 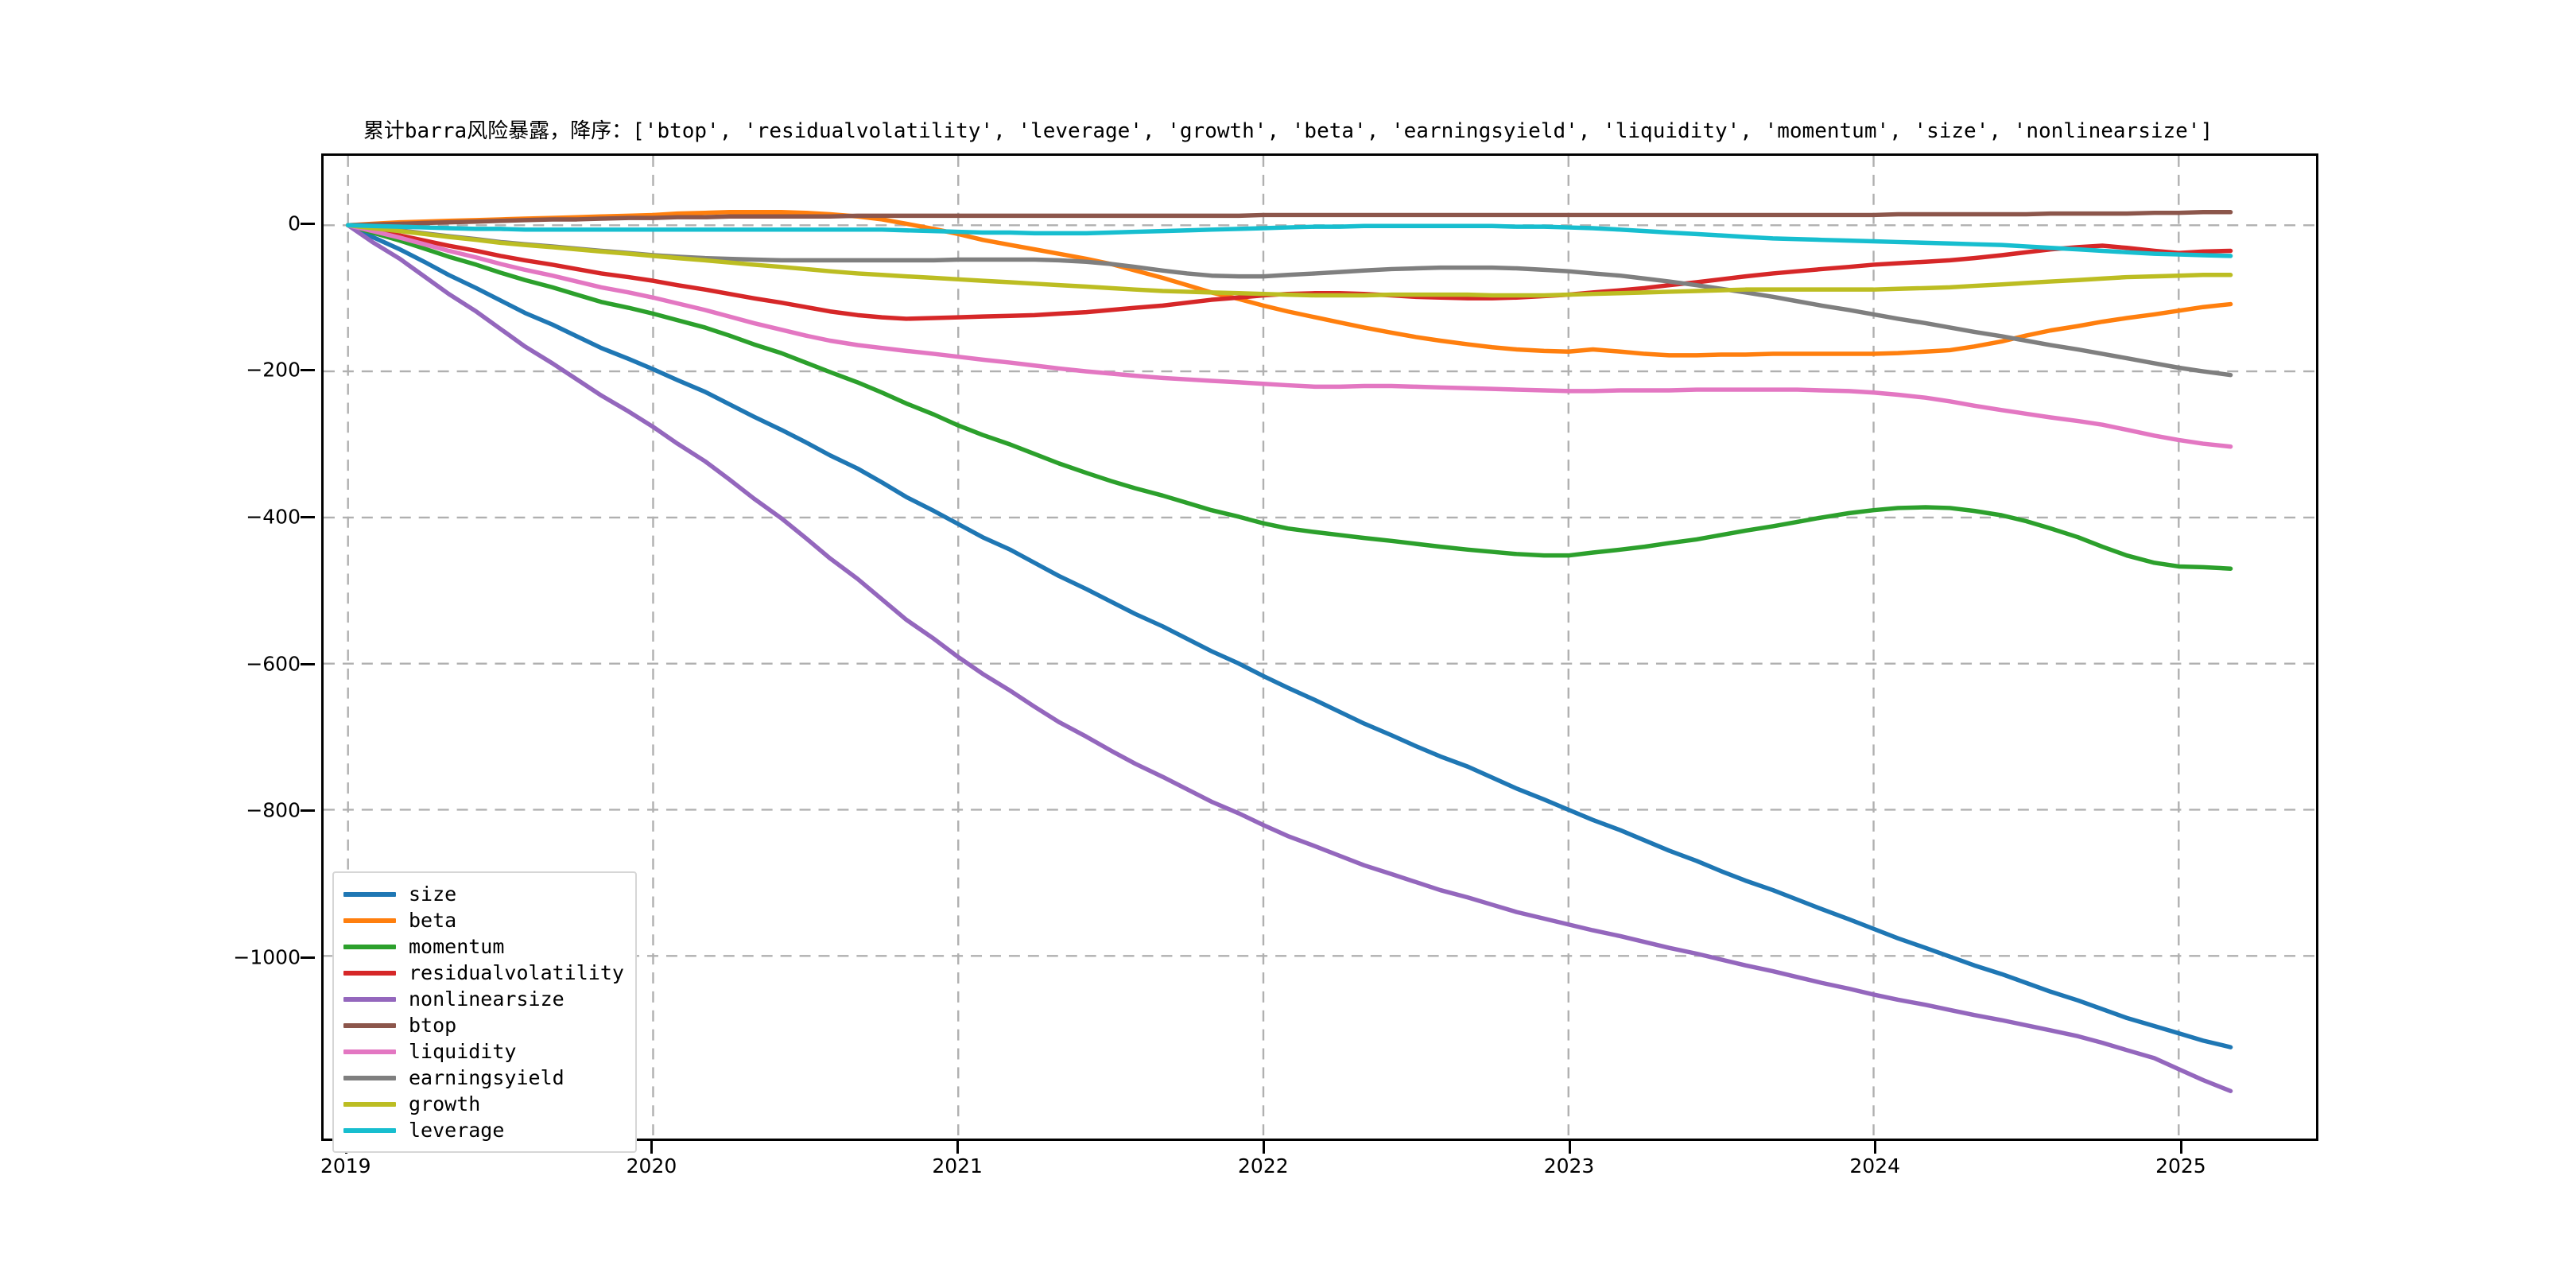 What do you see at coordinates (651, 1166) in the screenshot?
I see `x-tick-label: 2020` at bounding box center [651, 1166].